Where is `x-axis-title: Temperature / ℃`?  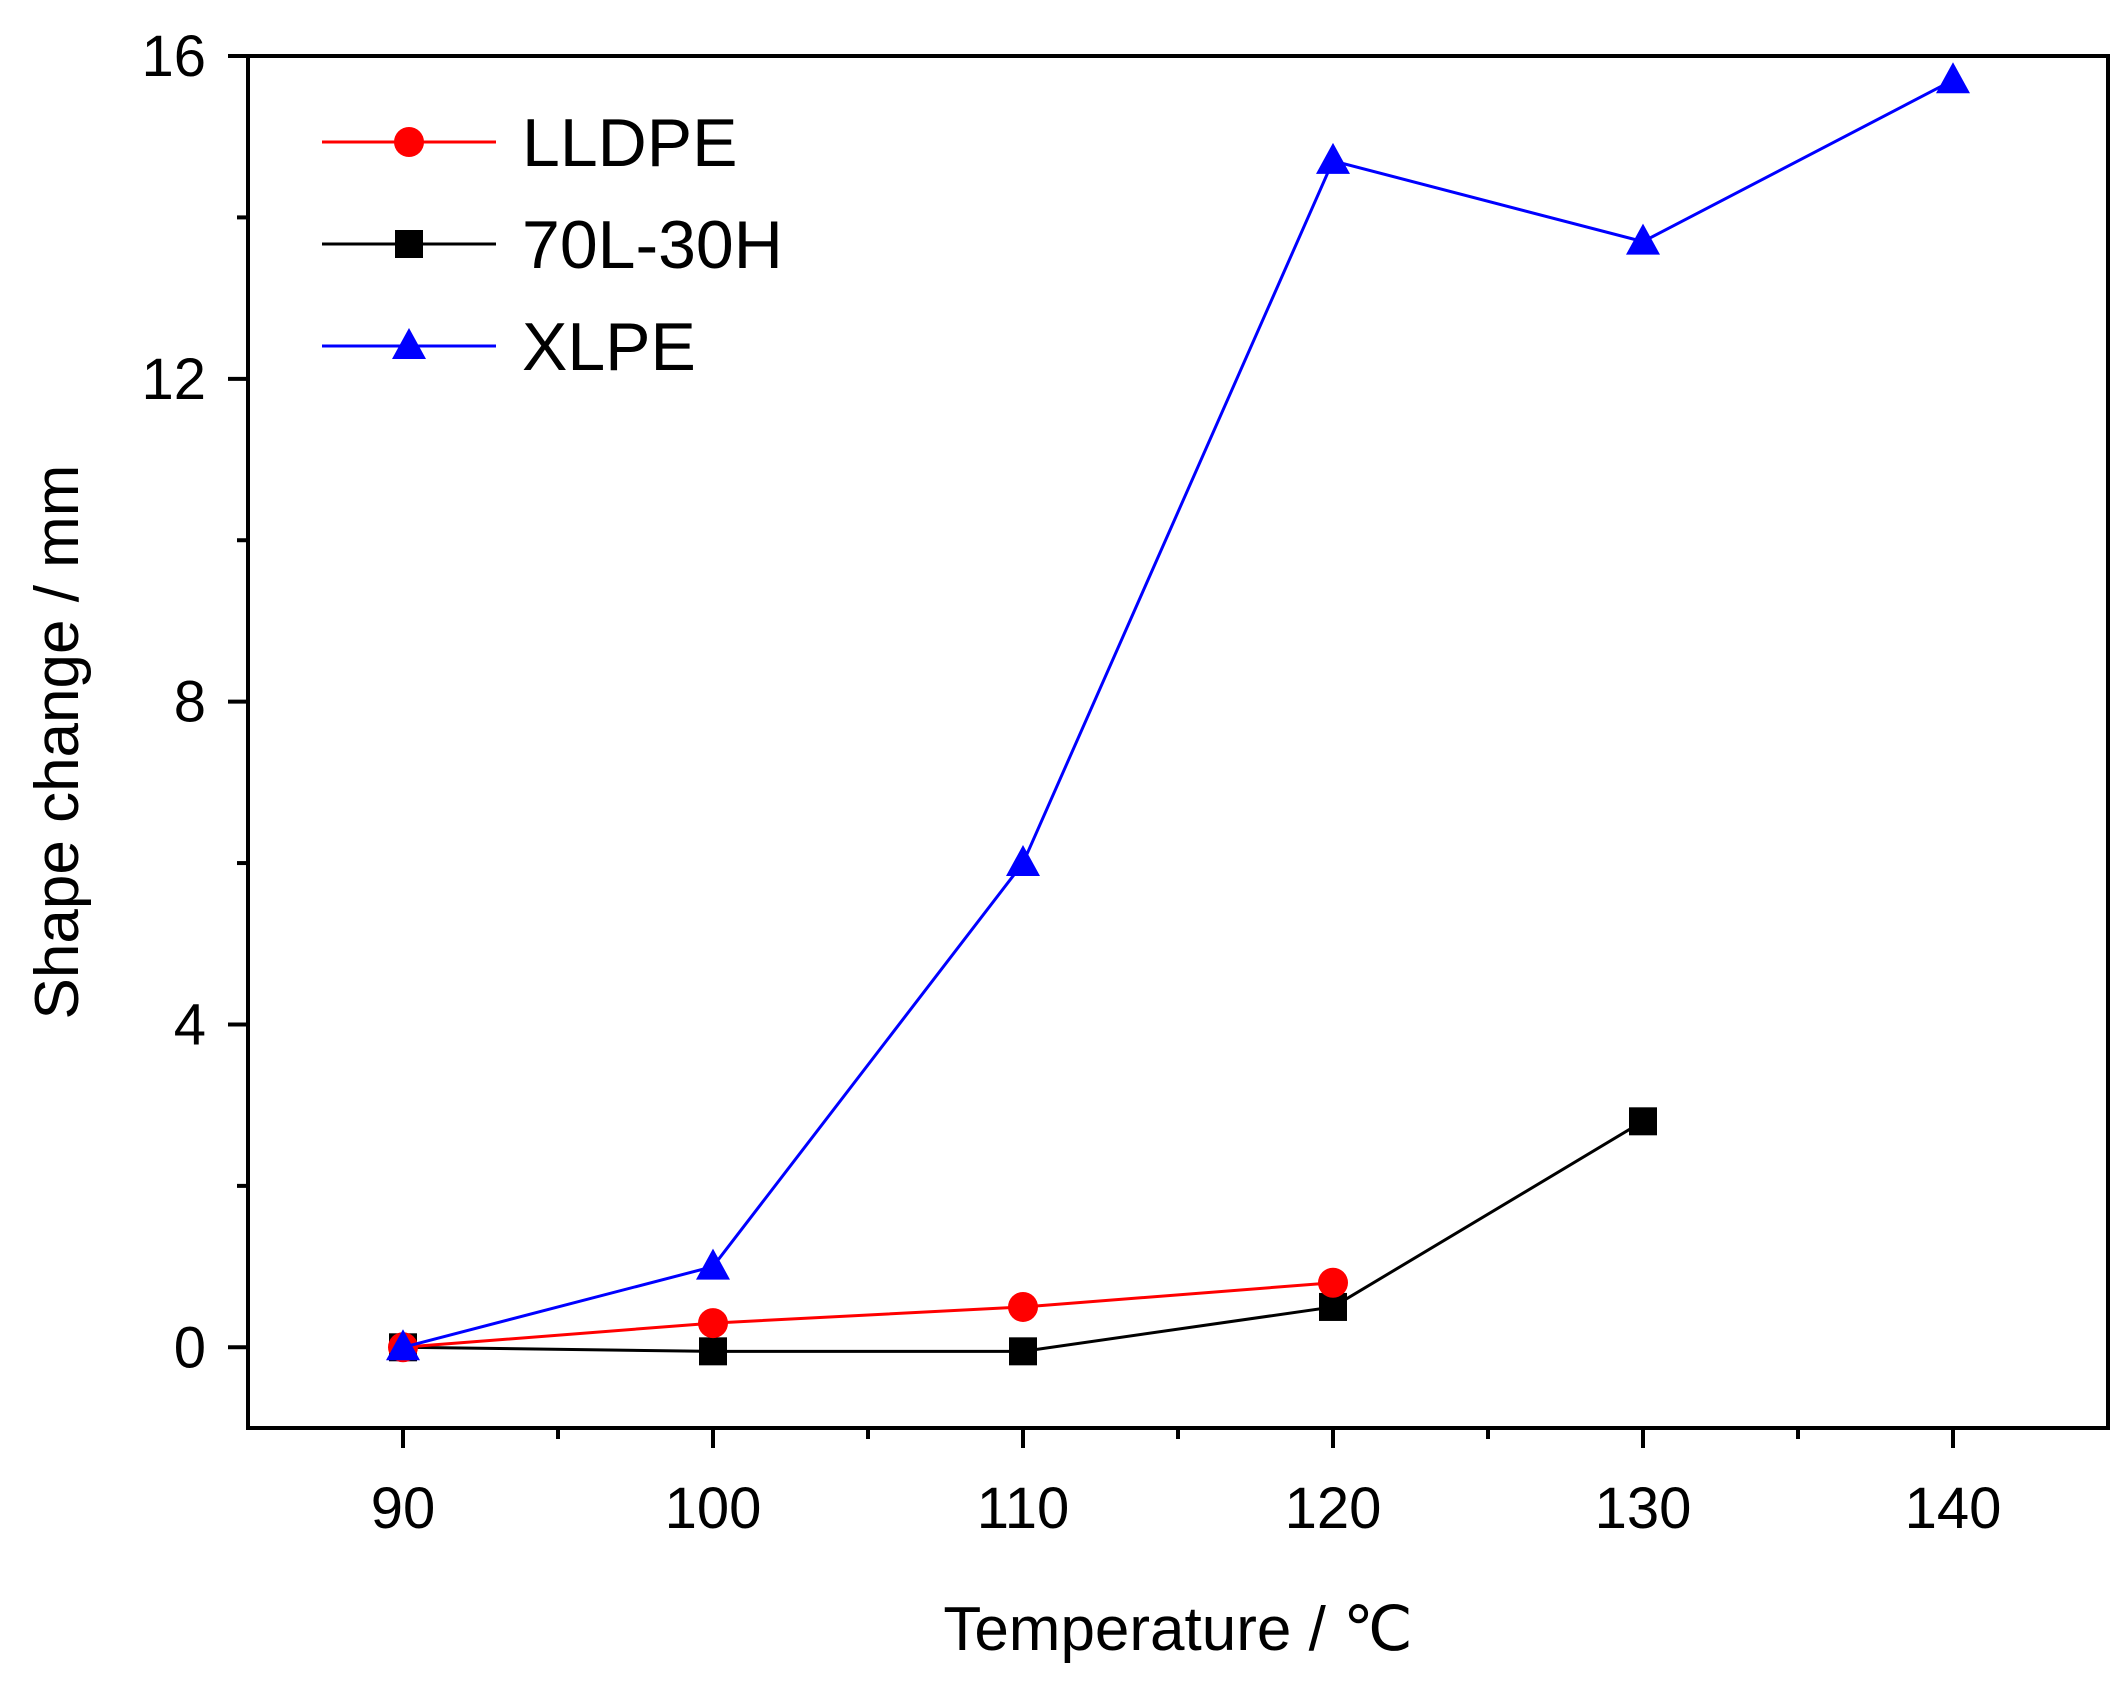
x-axis-title: Temperature / ℃ is located at coordinates (1177, 1629).